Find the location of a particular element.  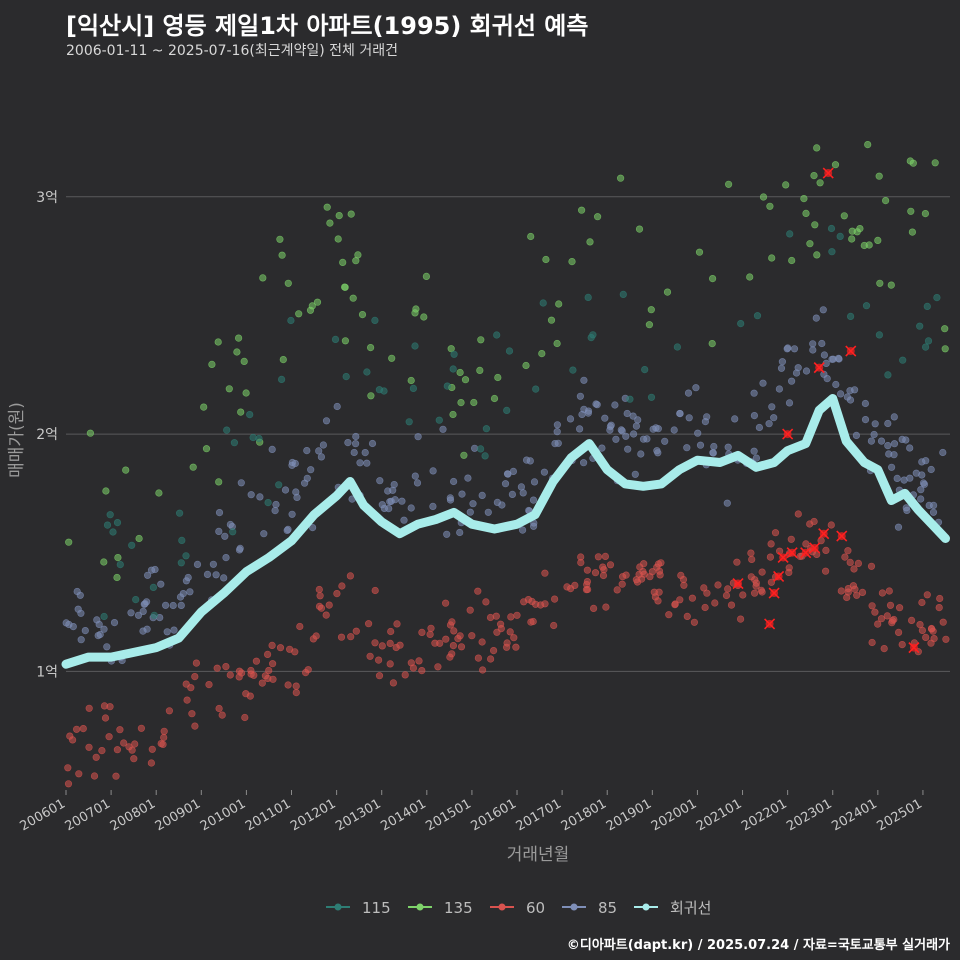

legend-dot is located at coordinates (338, 907).